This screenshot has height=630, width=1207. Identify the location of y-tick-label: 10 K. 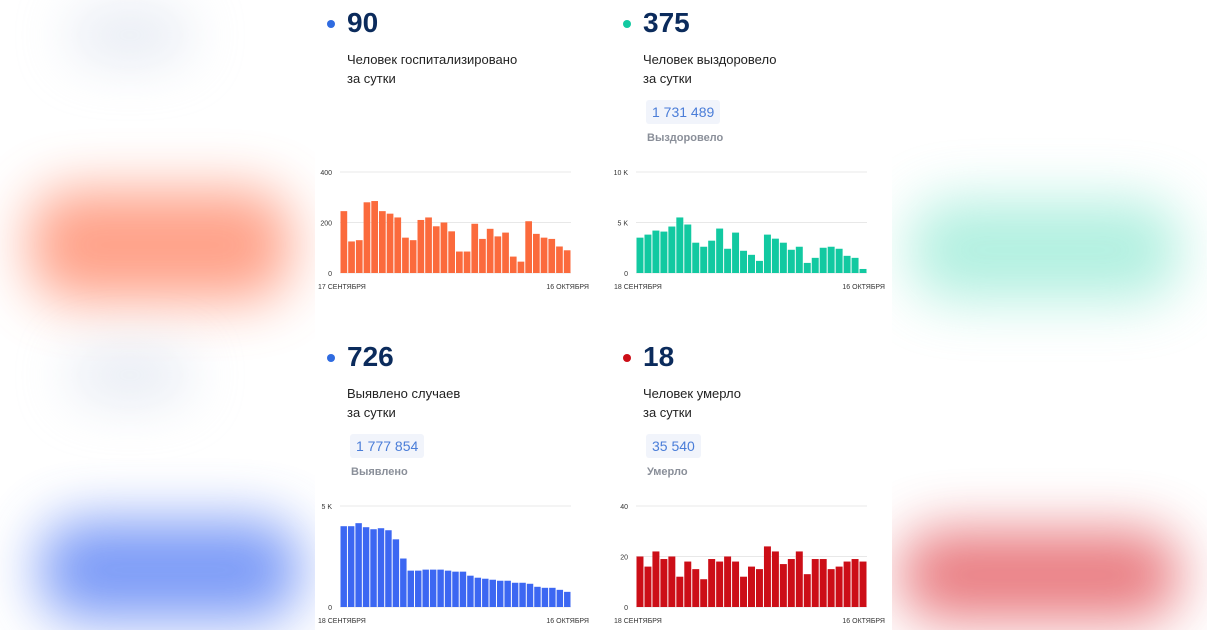
(621, 173).